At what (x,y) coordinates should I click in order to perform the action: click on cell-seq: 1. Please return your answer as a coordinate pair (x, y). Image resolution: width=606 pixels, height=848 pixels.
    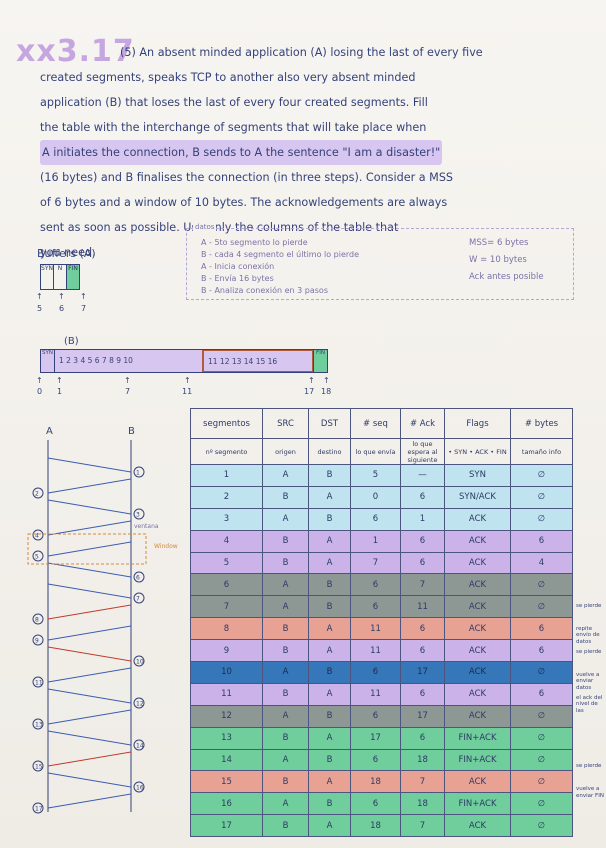
    Looking at the image, I should click on (375, 541).